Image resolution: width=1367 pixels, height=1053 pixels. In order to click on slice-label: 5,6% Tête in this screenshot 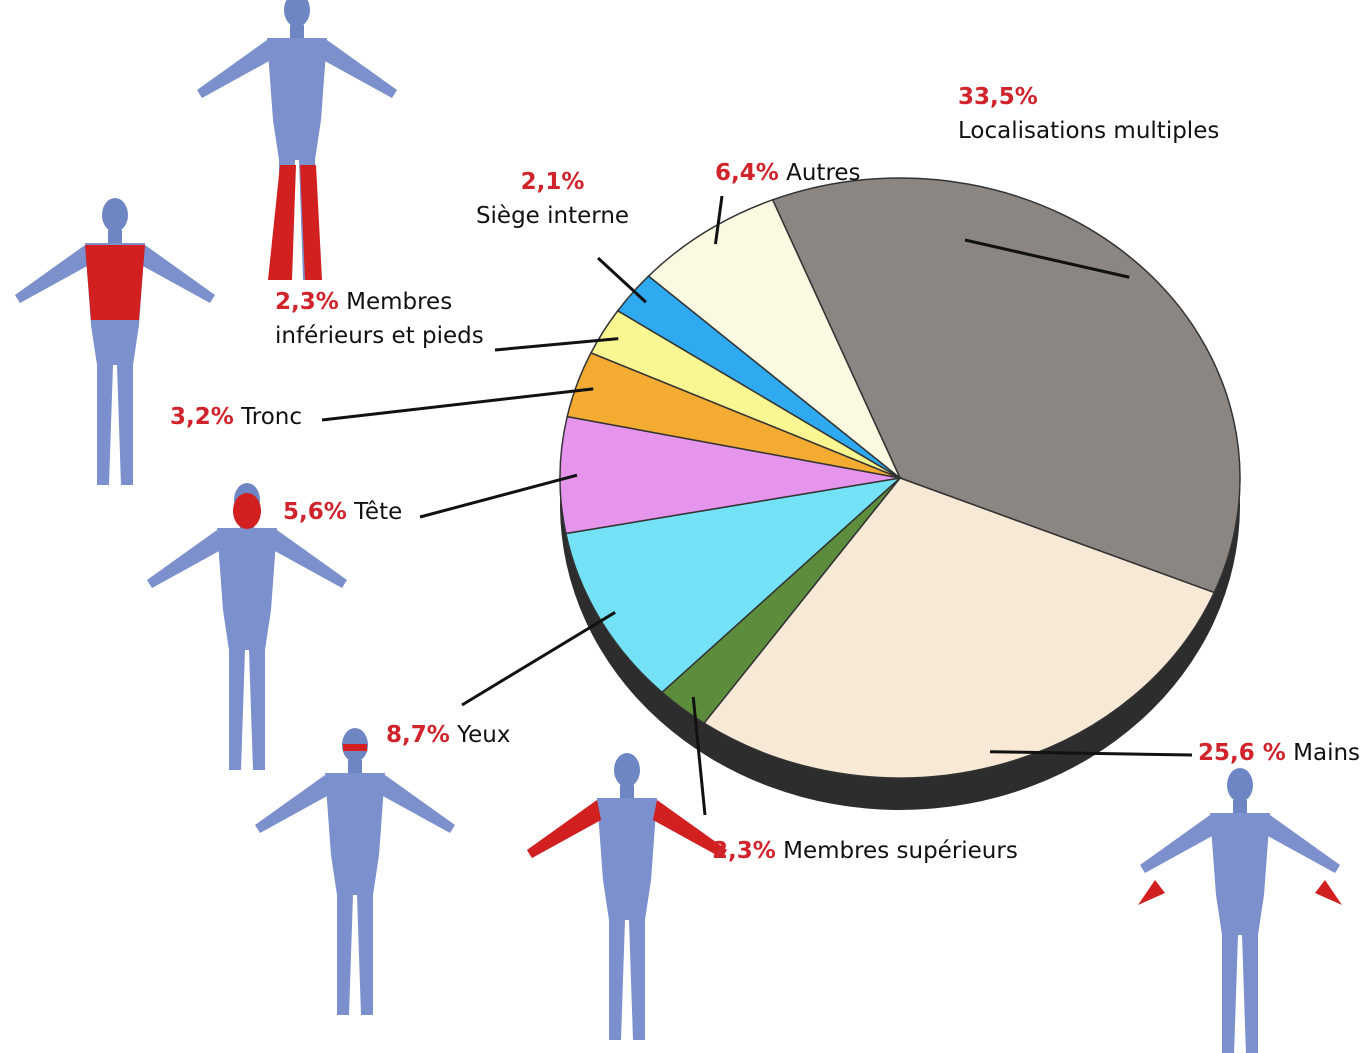, I will do `click(358, 512)`.